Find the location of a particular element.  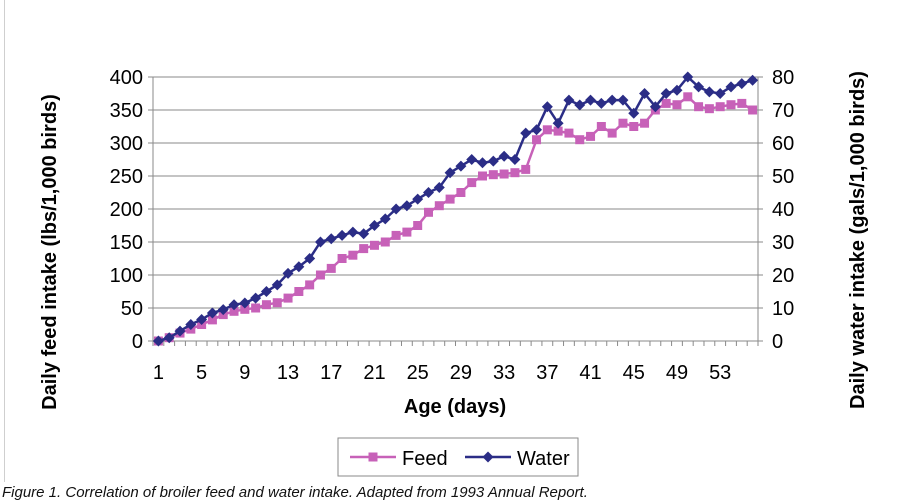

x-tick-label: 45 is located at coordinates (634, 373).